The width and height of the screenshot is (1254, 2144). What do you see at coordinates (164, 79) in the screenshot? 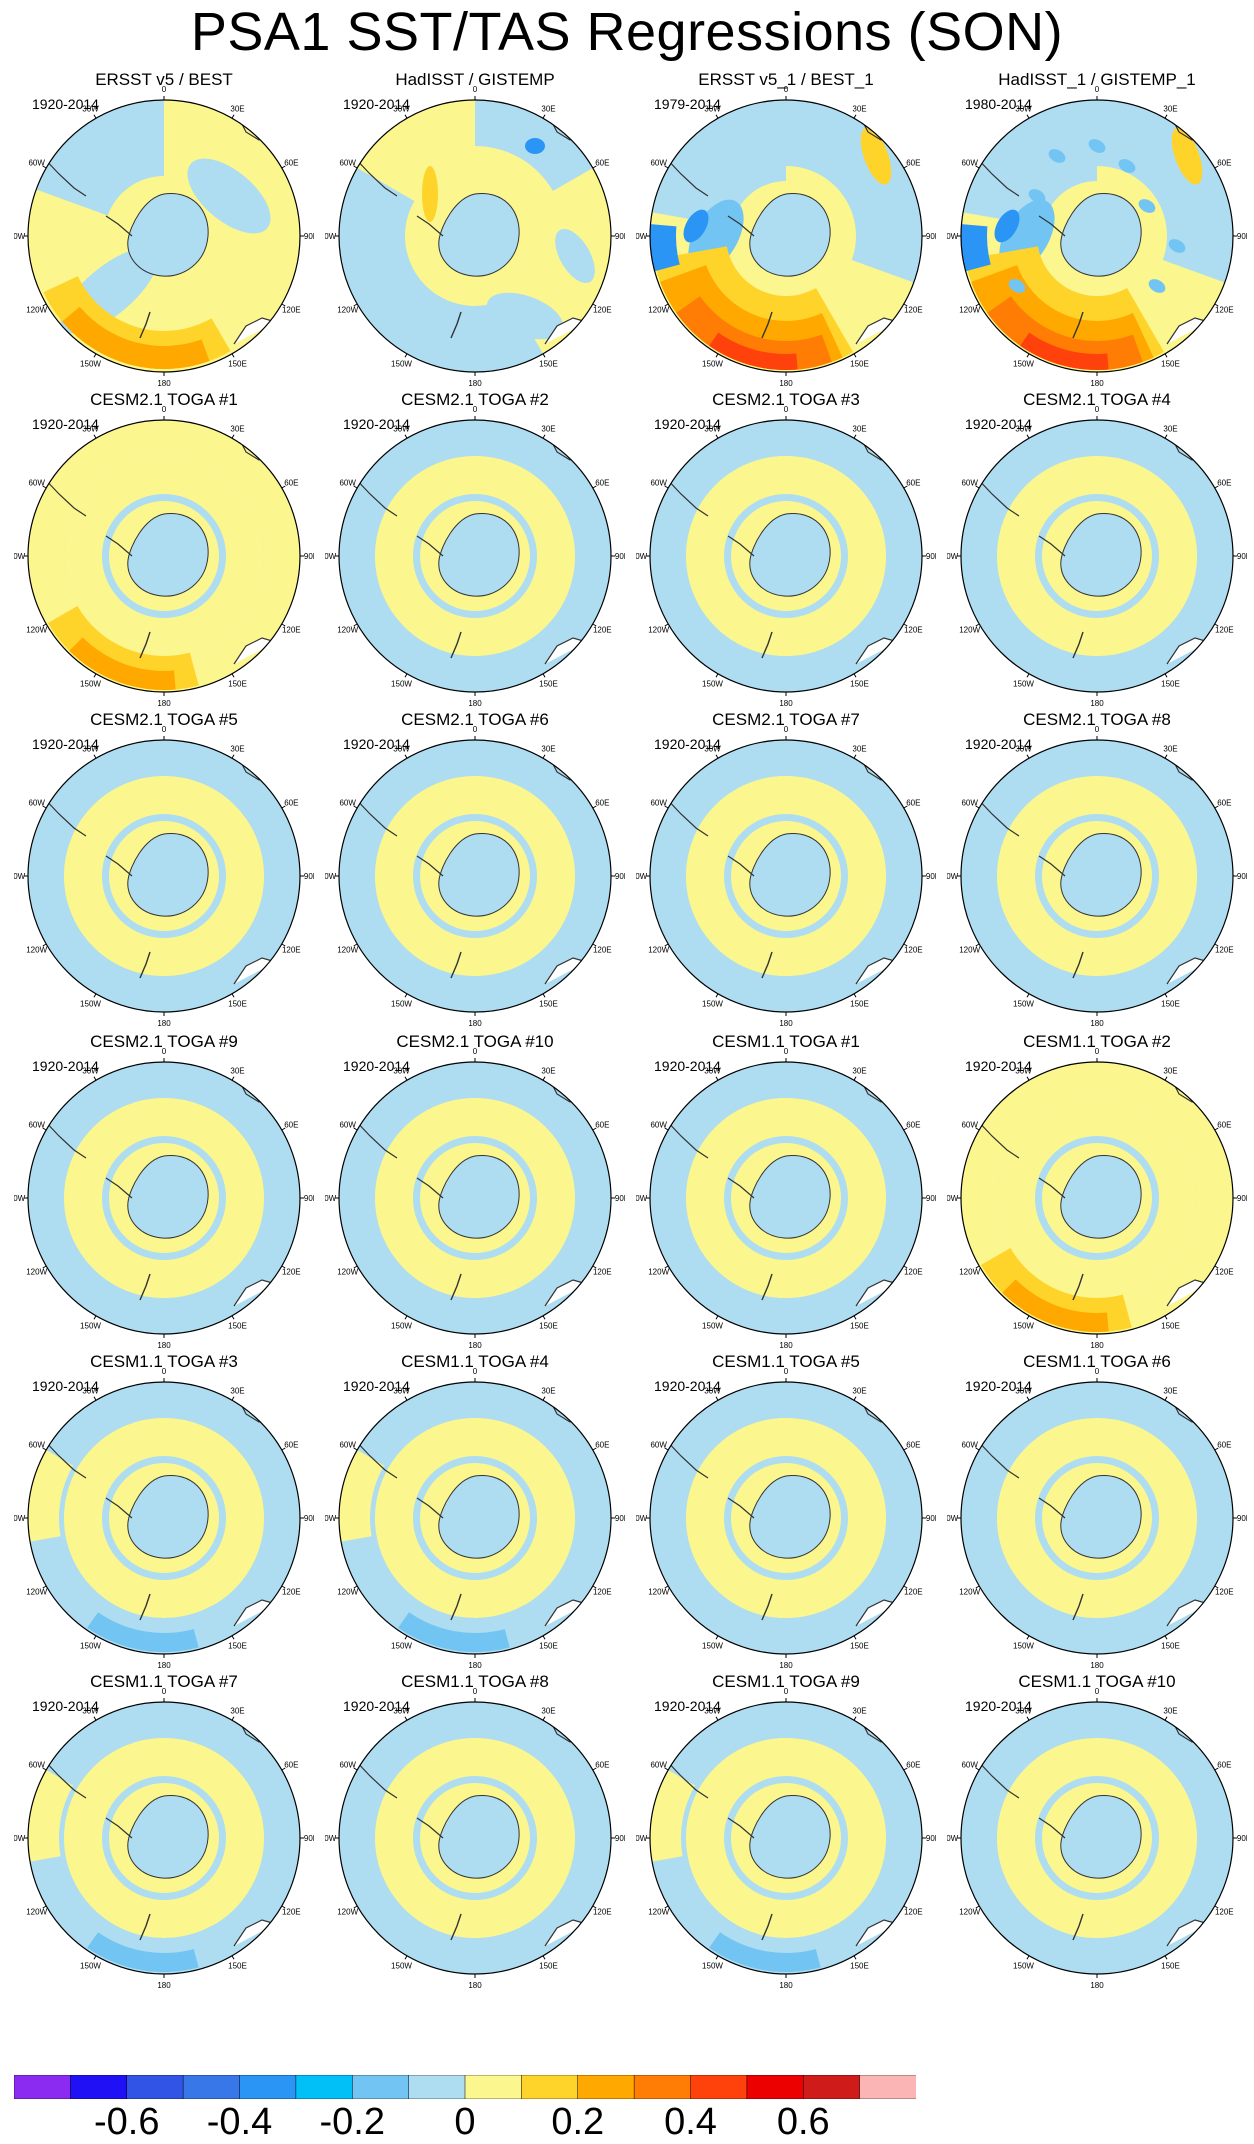
I see `panel-title: ERSST v5 / BEST` at bounding box center [164, 79].